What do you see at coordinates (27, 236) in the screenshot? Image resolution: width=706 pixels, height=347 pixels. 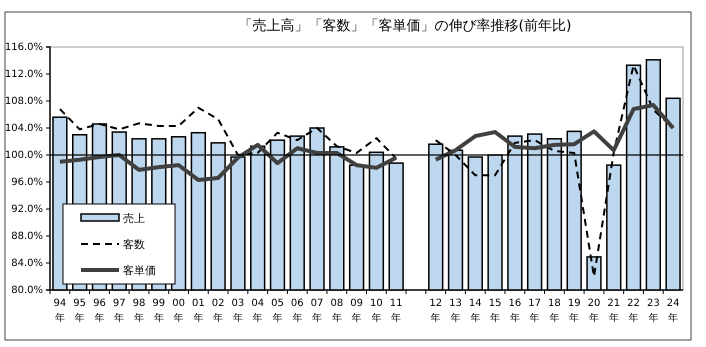 I see `y-tick-label: 88.0%` at bounding box center [27, 236].